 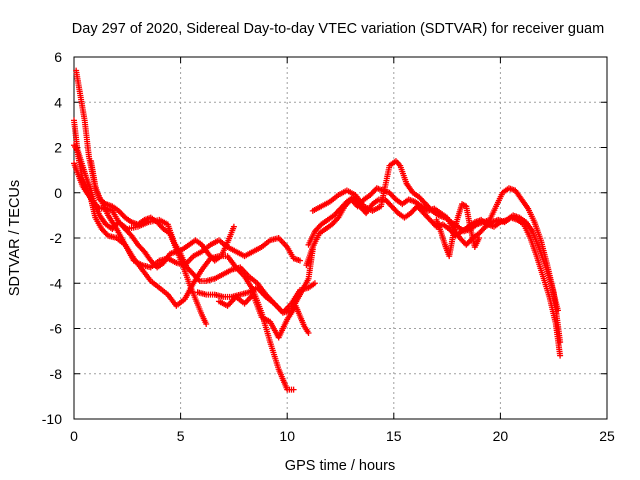 What do you see at coordinates (287, 436) in the screenshot?
I see `x-tick-label: 10` at bounding box center [287, 436].